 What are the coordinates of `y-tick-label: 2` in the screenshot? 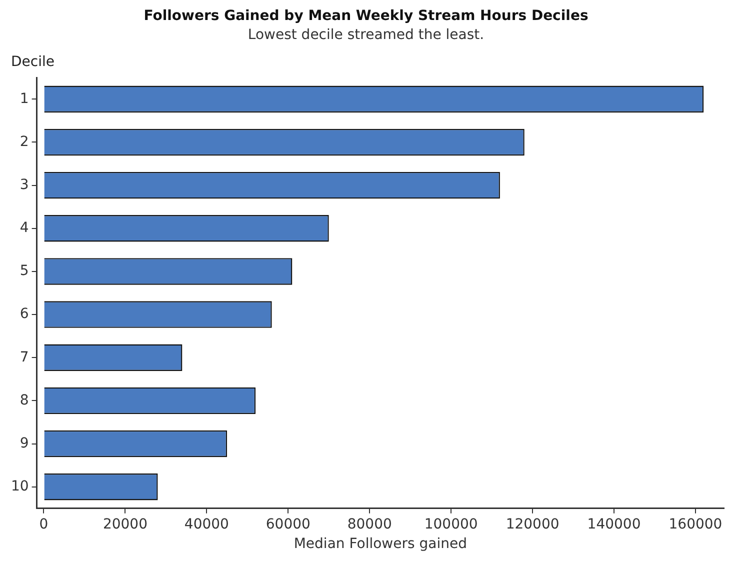 It's located at (24, 142).